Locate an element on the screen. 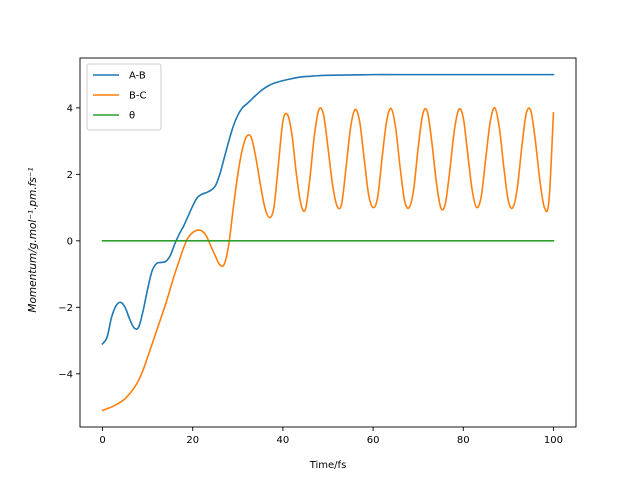 Image resolution: width=640 pixels, height=480 pixels. x-tick-label: 60 is located at coordinates (373, 440).